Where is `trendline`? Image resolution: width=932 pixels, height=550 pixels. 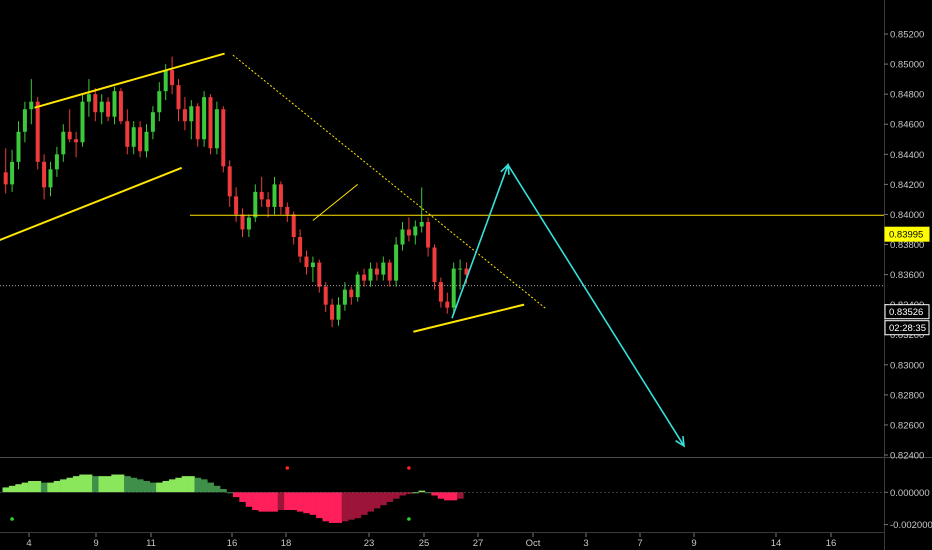 trendline is located at coordinates (129, 80).